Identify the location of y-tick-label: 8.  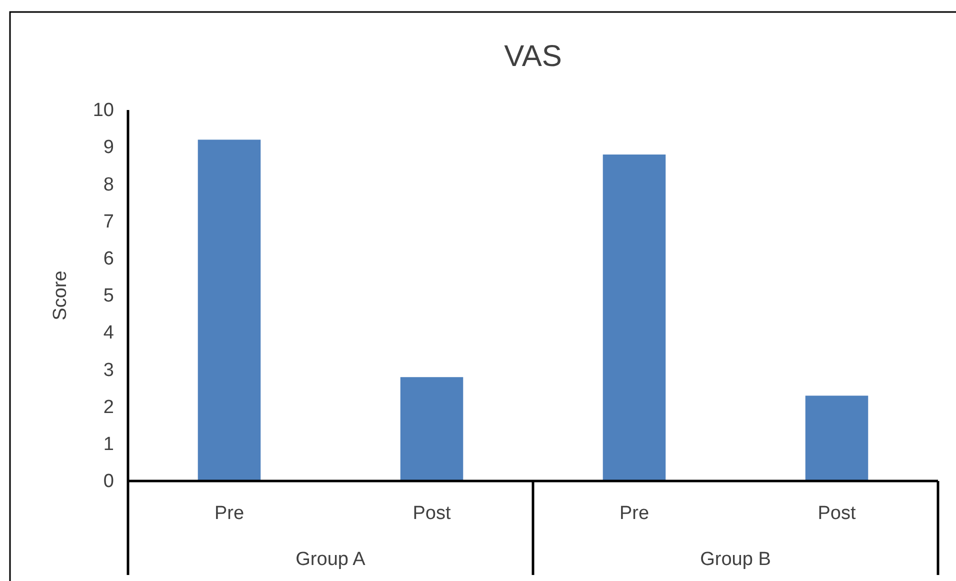
(108, 185).